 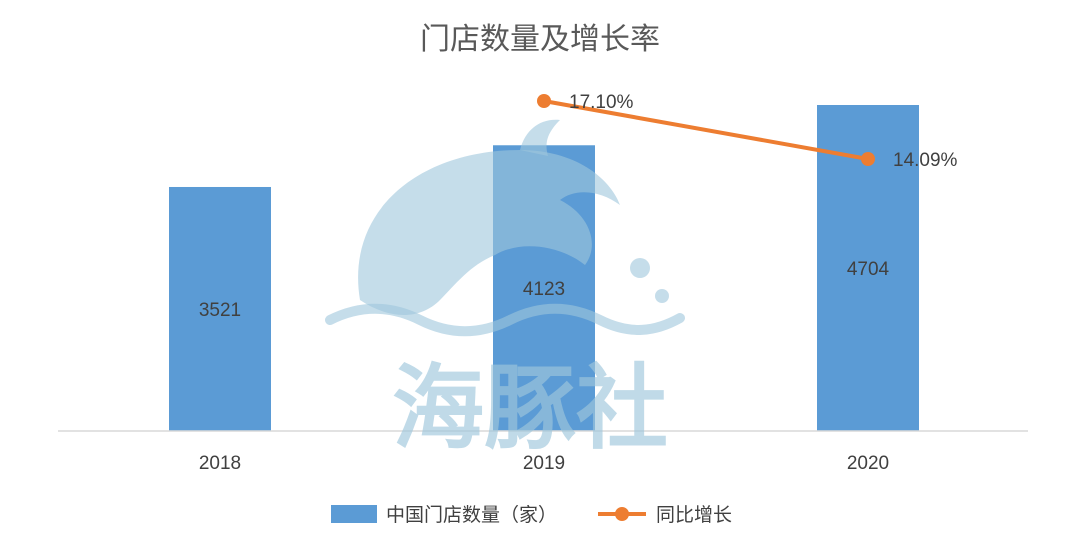 What do you see at coordinates (489, 232) in the screenshot?
I see `watermark-dolphin-body` at bounding box center [489, 232].